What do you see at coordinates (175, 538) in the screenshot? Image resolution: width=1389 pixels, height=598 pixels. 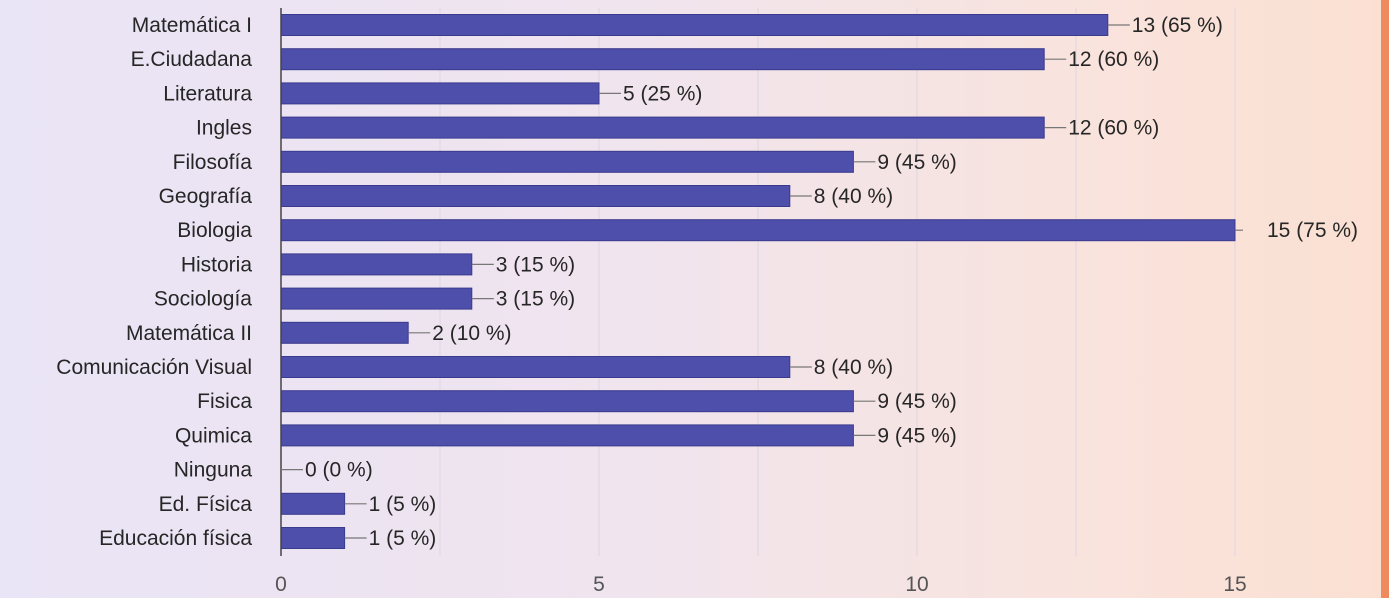 I see `category-label: Educación física` at bounding box center [175, 538].